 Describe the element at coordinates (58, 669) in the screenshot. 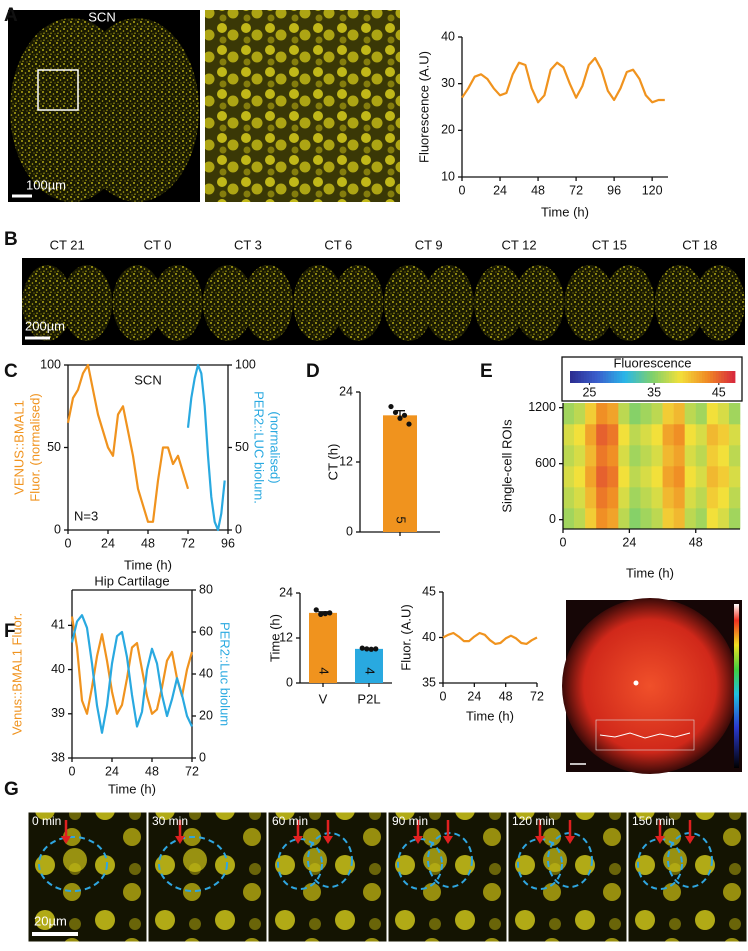

I see `y-tick-label: 40` at that location.